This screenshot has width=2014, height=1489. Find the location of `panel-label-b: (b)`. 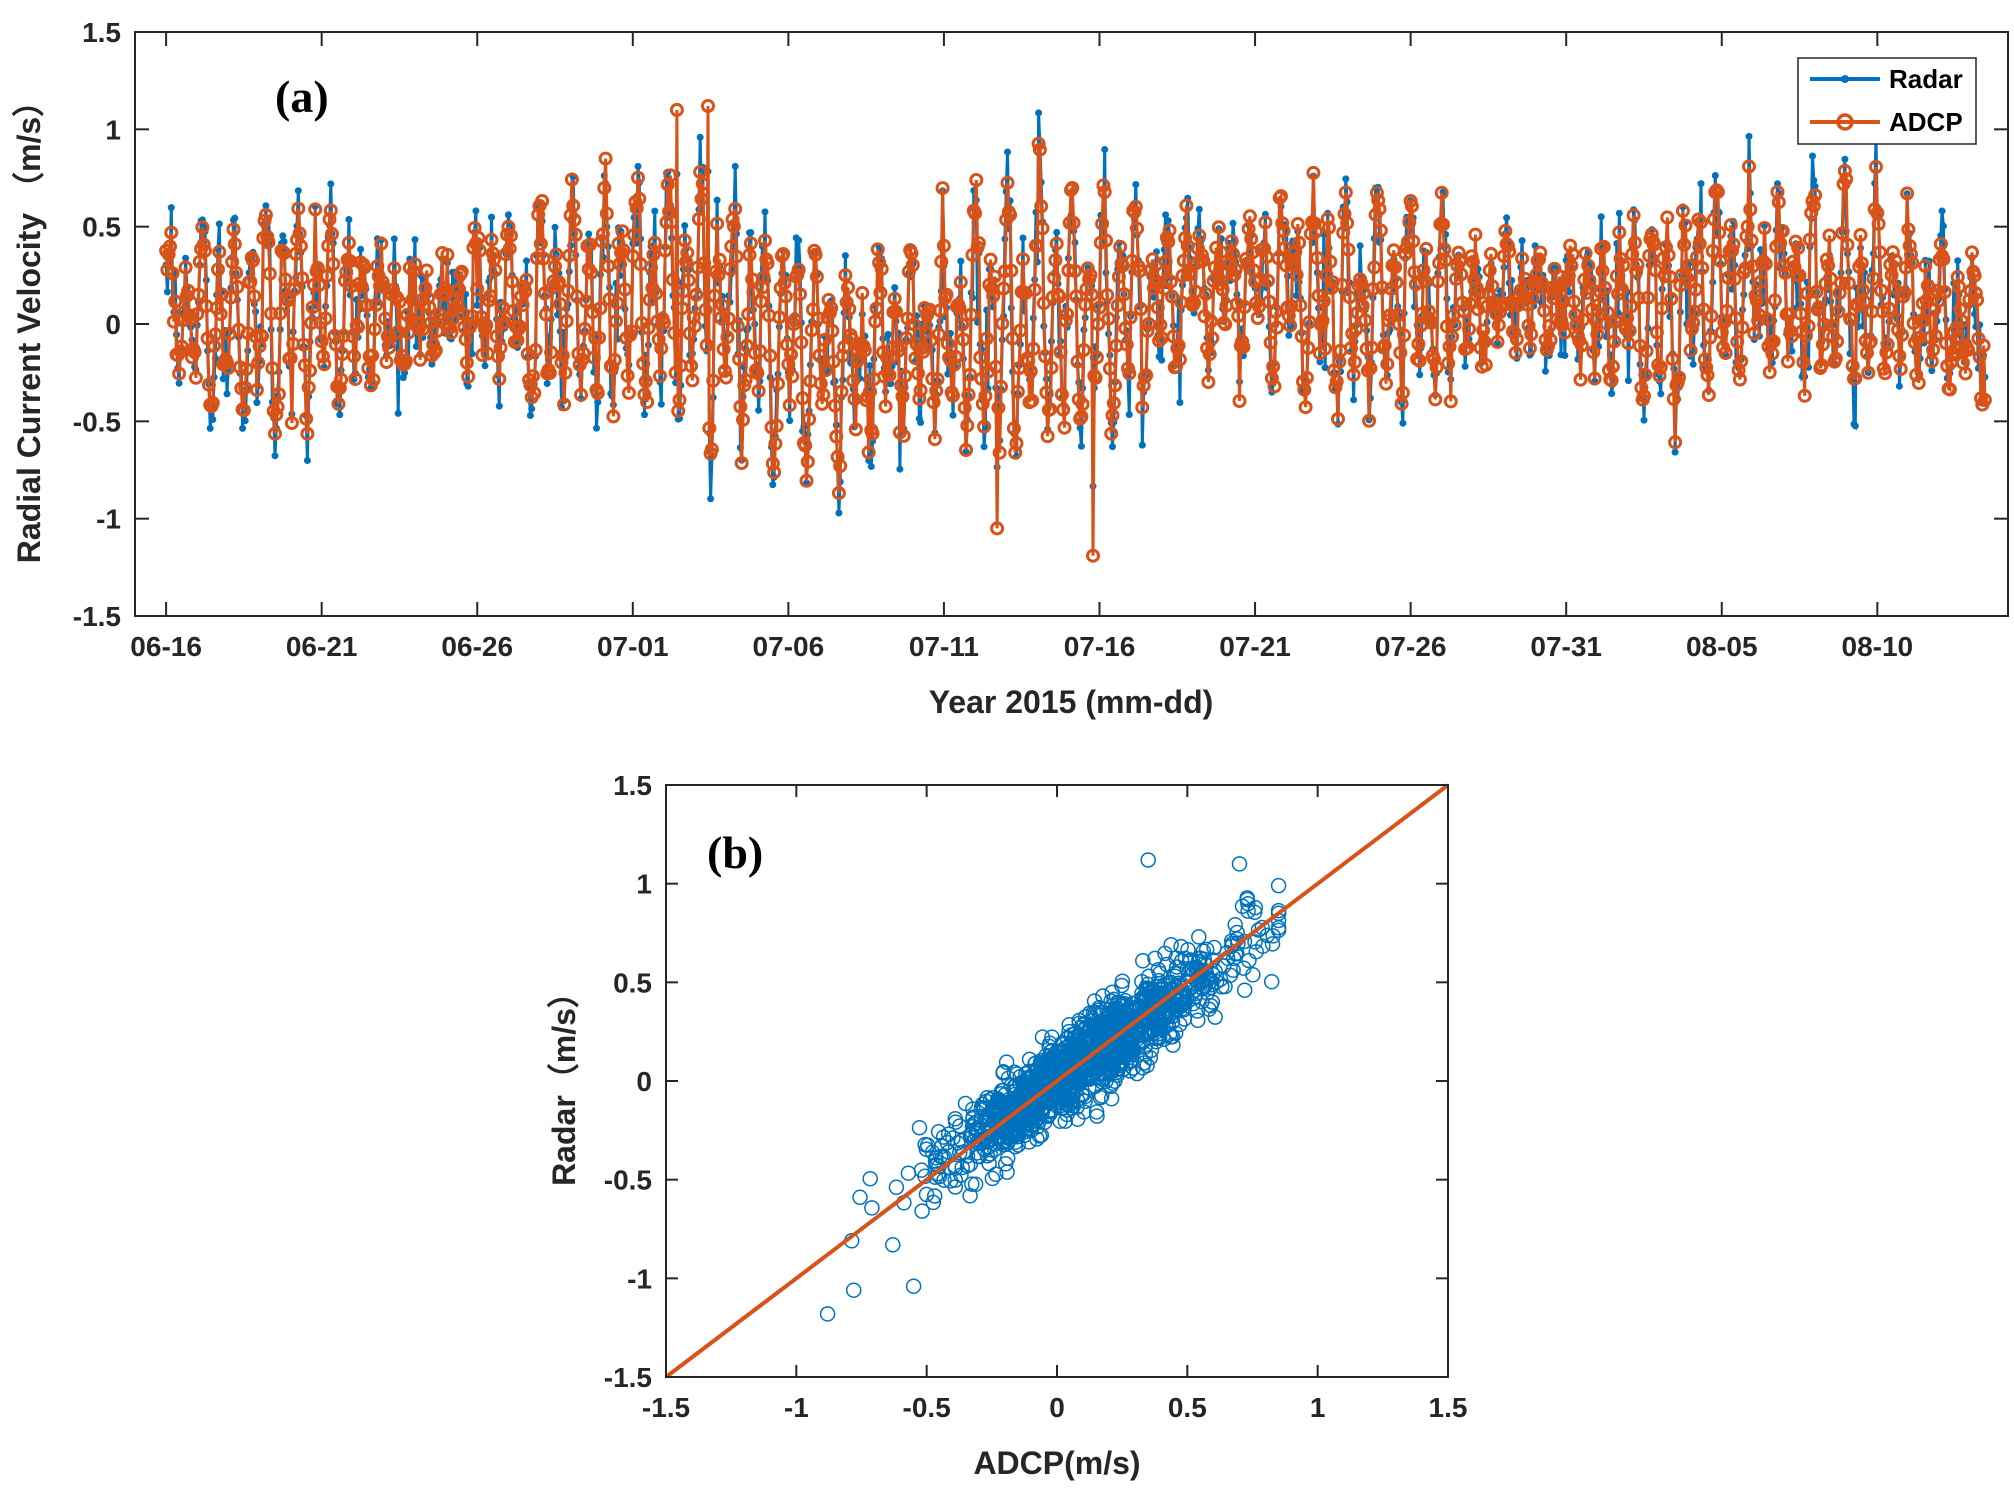

panel-label-b: (b) is located at coordinates (735, 852).